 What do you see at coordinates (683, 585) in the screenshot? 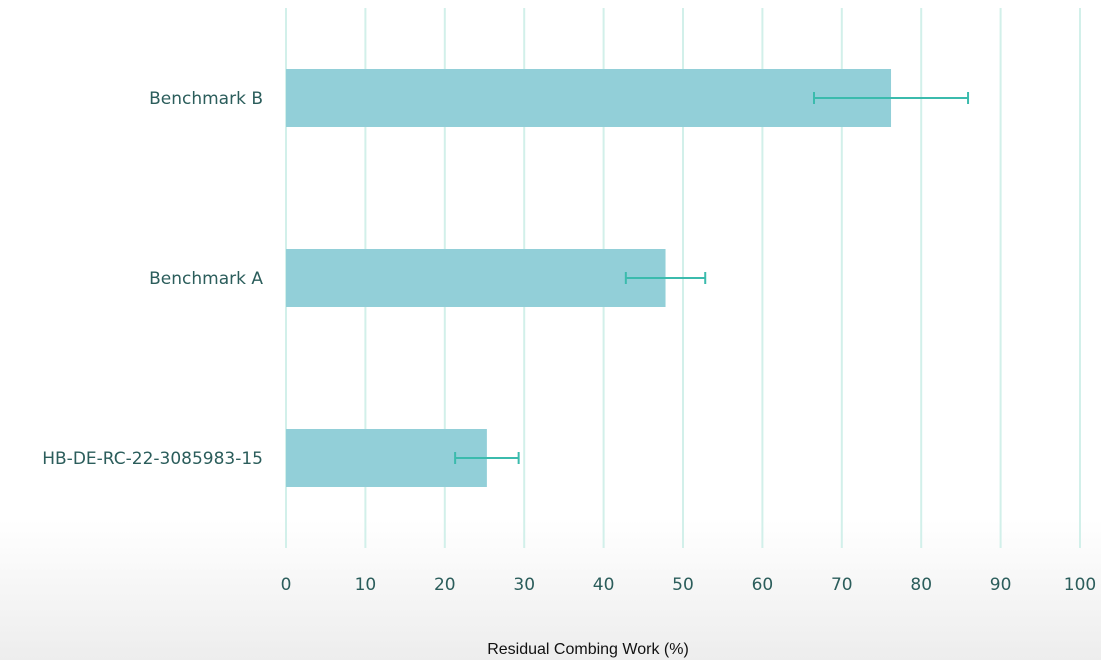
I see `x-tick-label: 50` at bounding box center [683, 585].